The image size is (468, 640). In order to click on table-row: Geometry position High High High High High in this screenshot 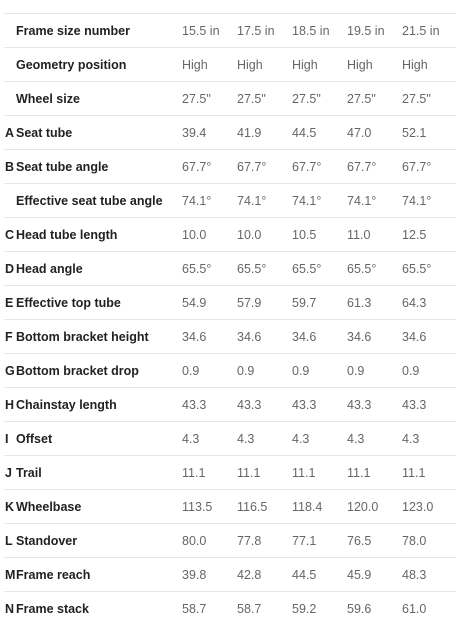, I will do `click(230, 64)`.